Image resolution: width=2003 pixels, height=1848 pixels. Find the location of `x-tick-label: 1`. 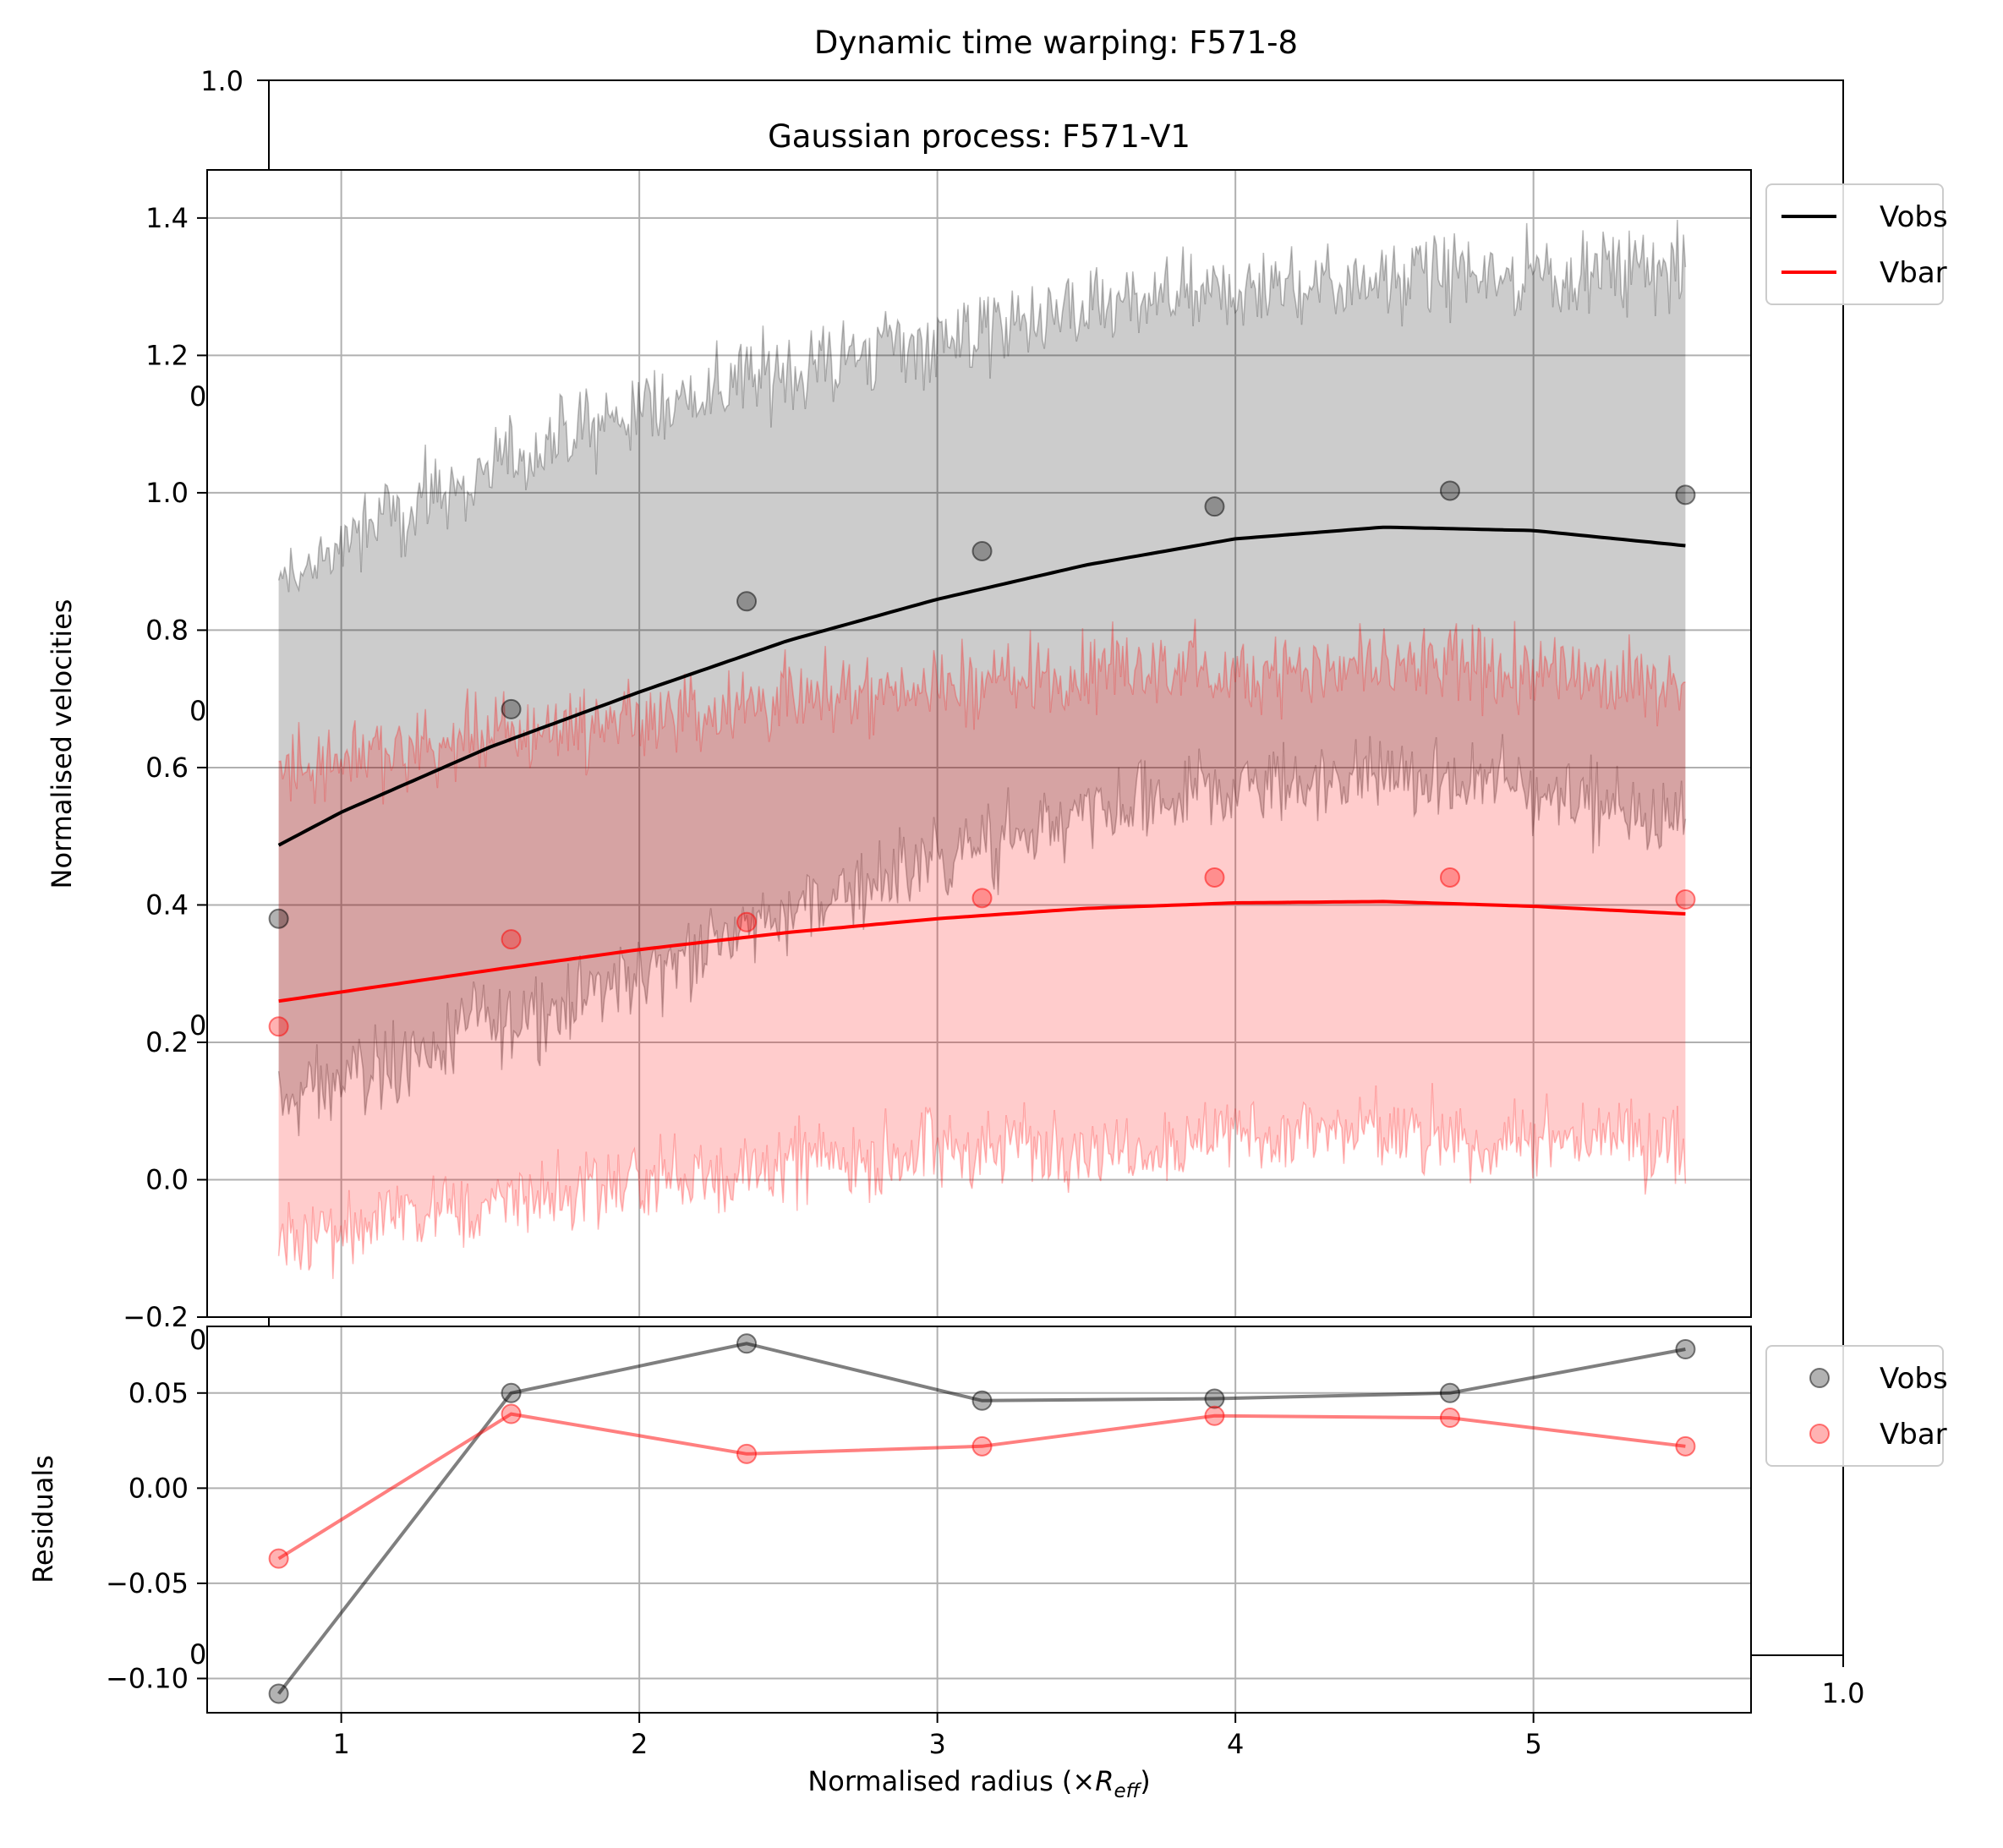

x-tick-label: 1 is located at coordinates (340, 1744).